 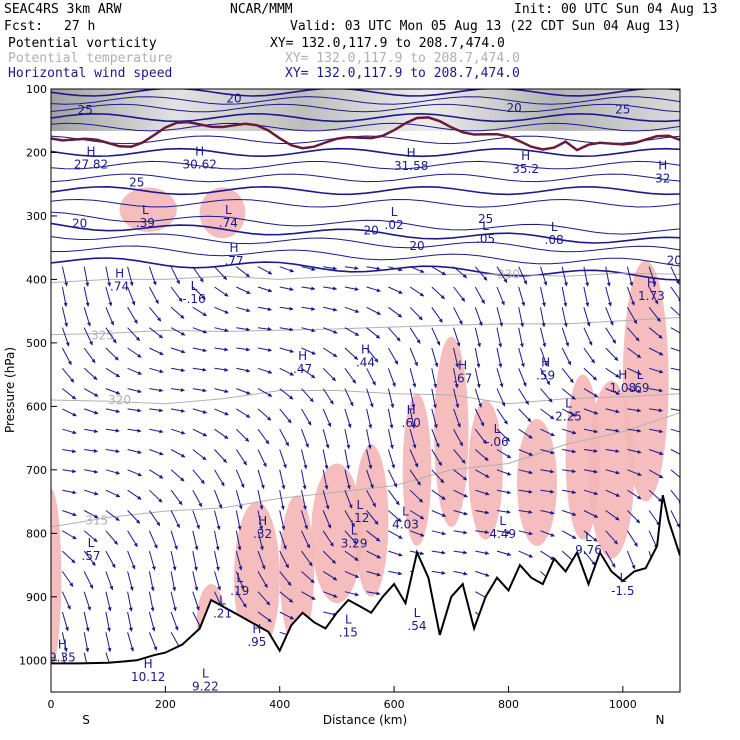 I want to click on y-tick-label: 600, so click(x=36, y=406).